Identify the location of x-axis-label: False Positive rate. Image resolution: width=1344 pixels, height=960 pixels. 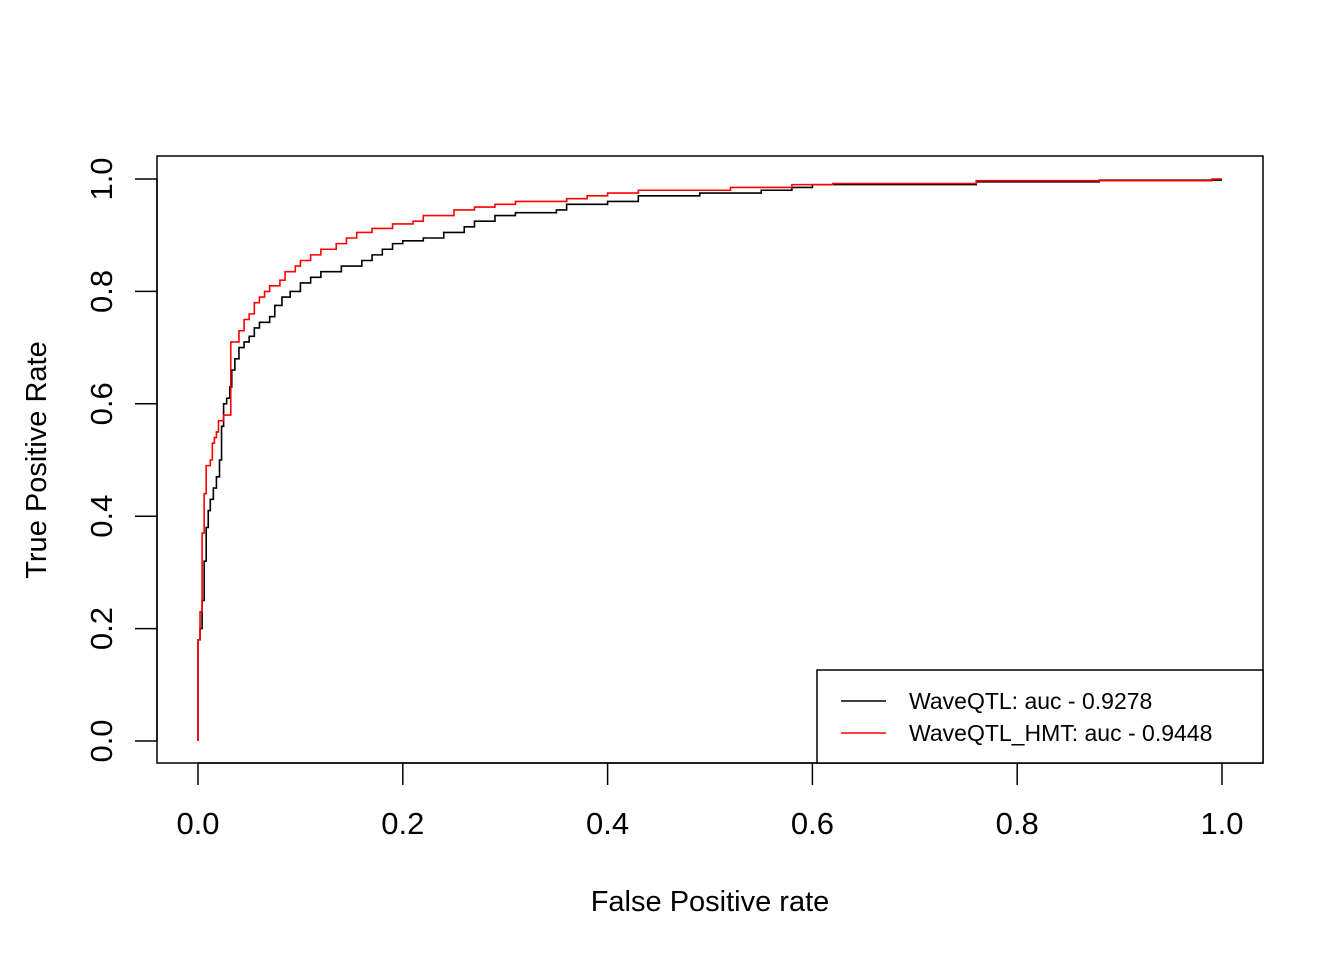
(710, 902).